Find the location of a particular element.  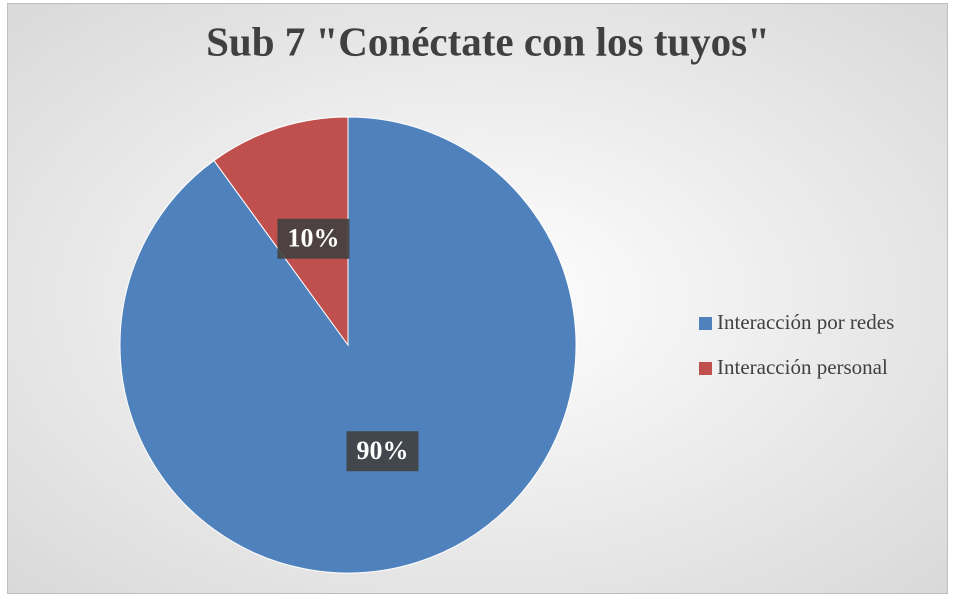

data-label: 10% is located at coordinates (313, 238).